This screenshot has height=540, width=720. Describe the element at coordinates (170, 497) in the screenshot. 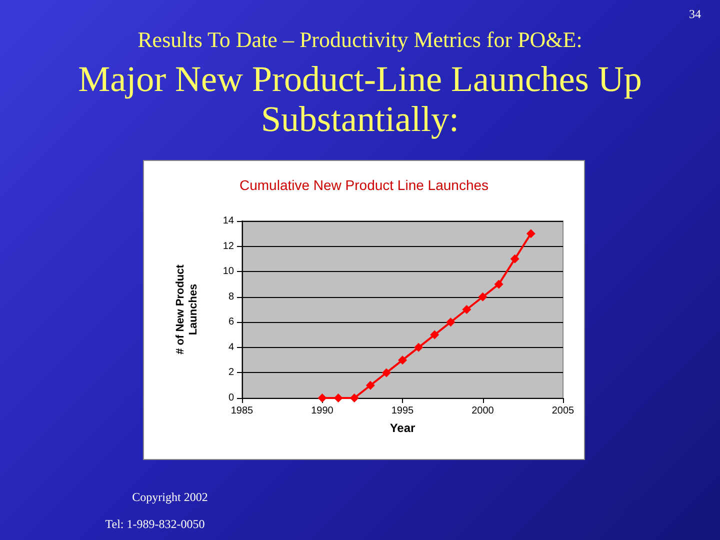

I see `text: Copyright 2002` at that location.